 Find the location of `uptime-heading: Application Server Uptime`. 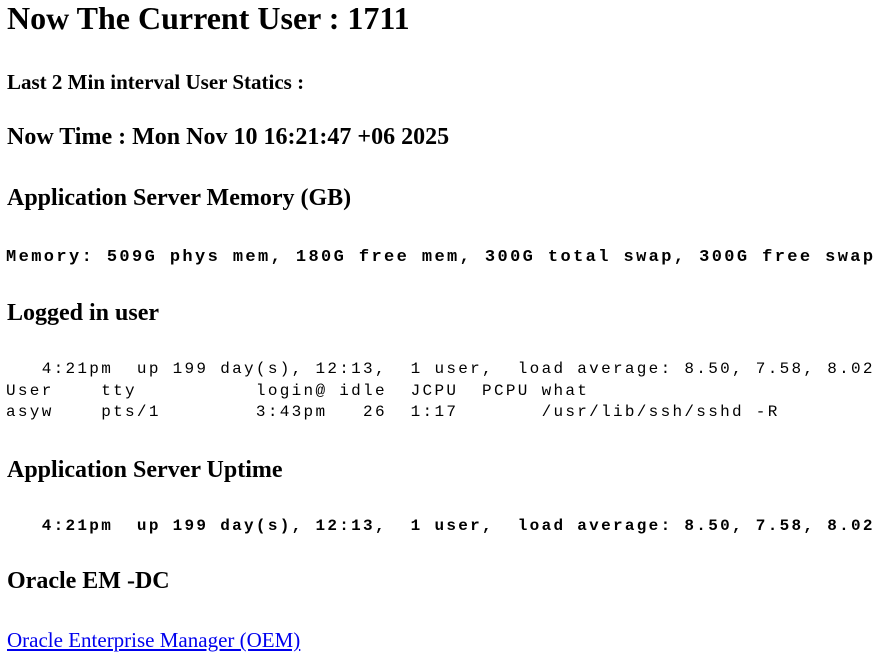

uptime-heading: Application Server Uptime is located at coordinates (145, 470).